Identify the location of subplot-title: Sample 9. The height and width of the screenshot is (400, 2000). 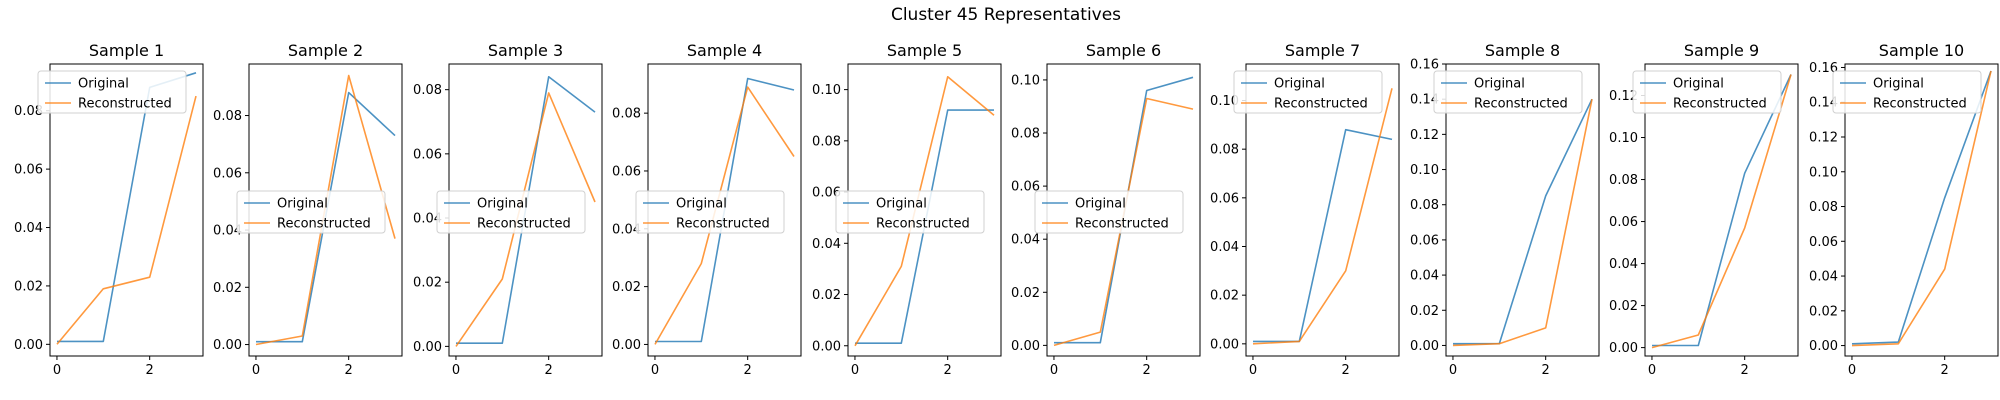
(1721, 50).